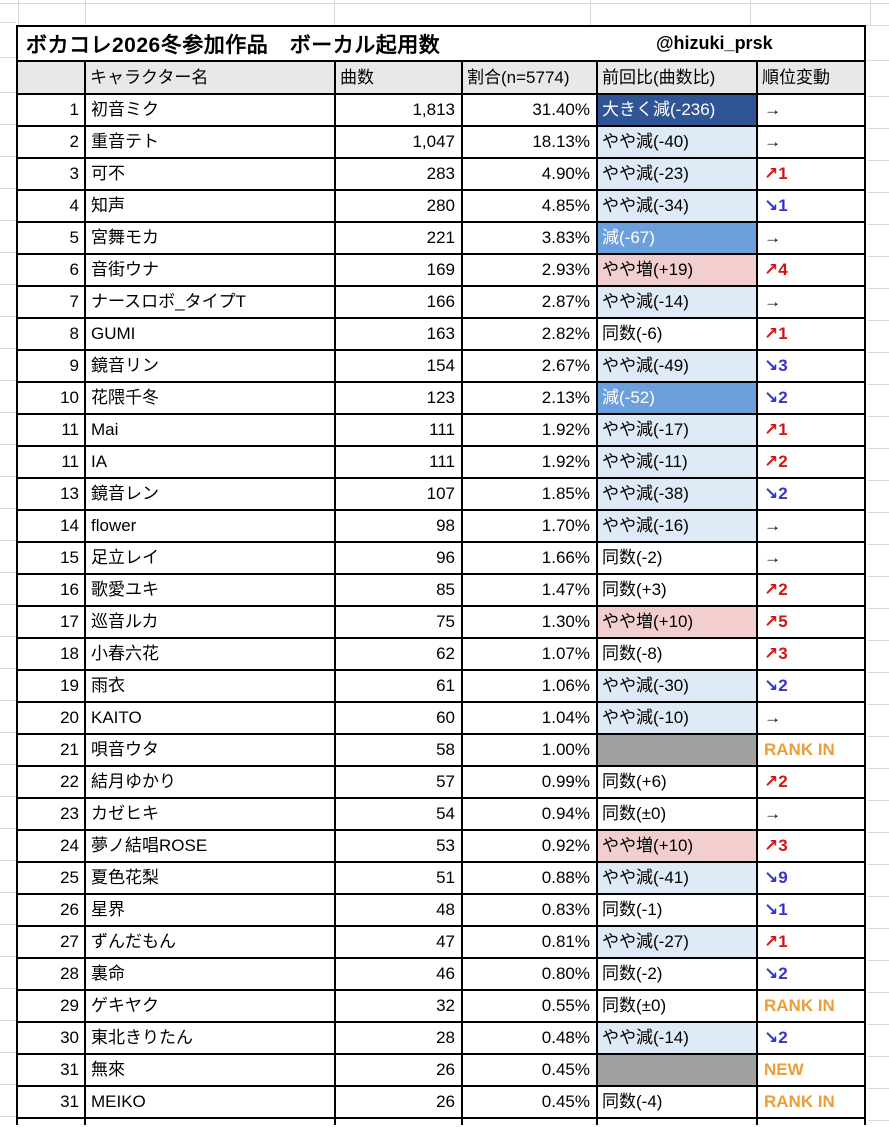 This screenshot has width=889, height=1127. What do you see at coordinates (776, 205) in the screenshot?
I see `movement-cell: ↘1` at bounding box center [776, 205].